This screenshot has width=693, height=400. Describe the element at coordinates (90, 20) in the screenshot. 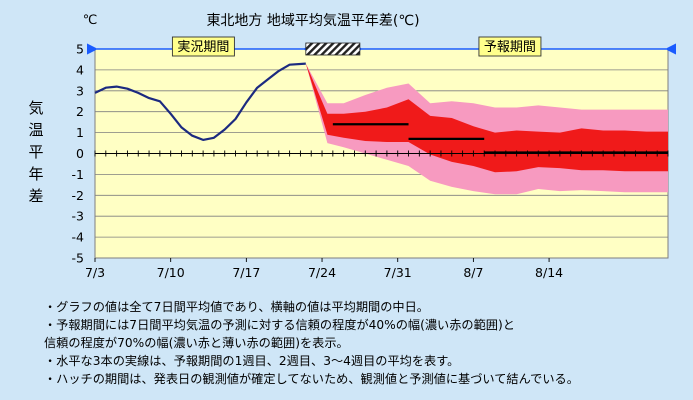

I see `unit-label: ℃` at that location.